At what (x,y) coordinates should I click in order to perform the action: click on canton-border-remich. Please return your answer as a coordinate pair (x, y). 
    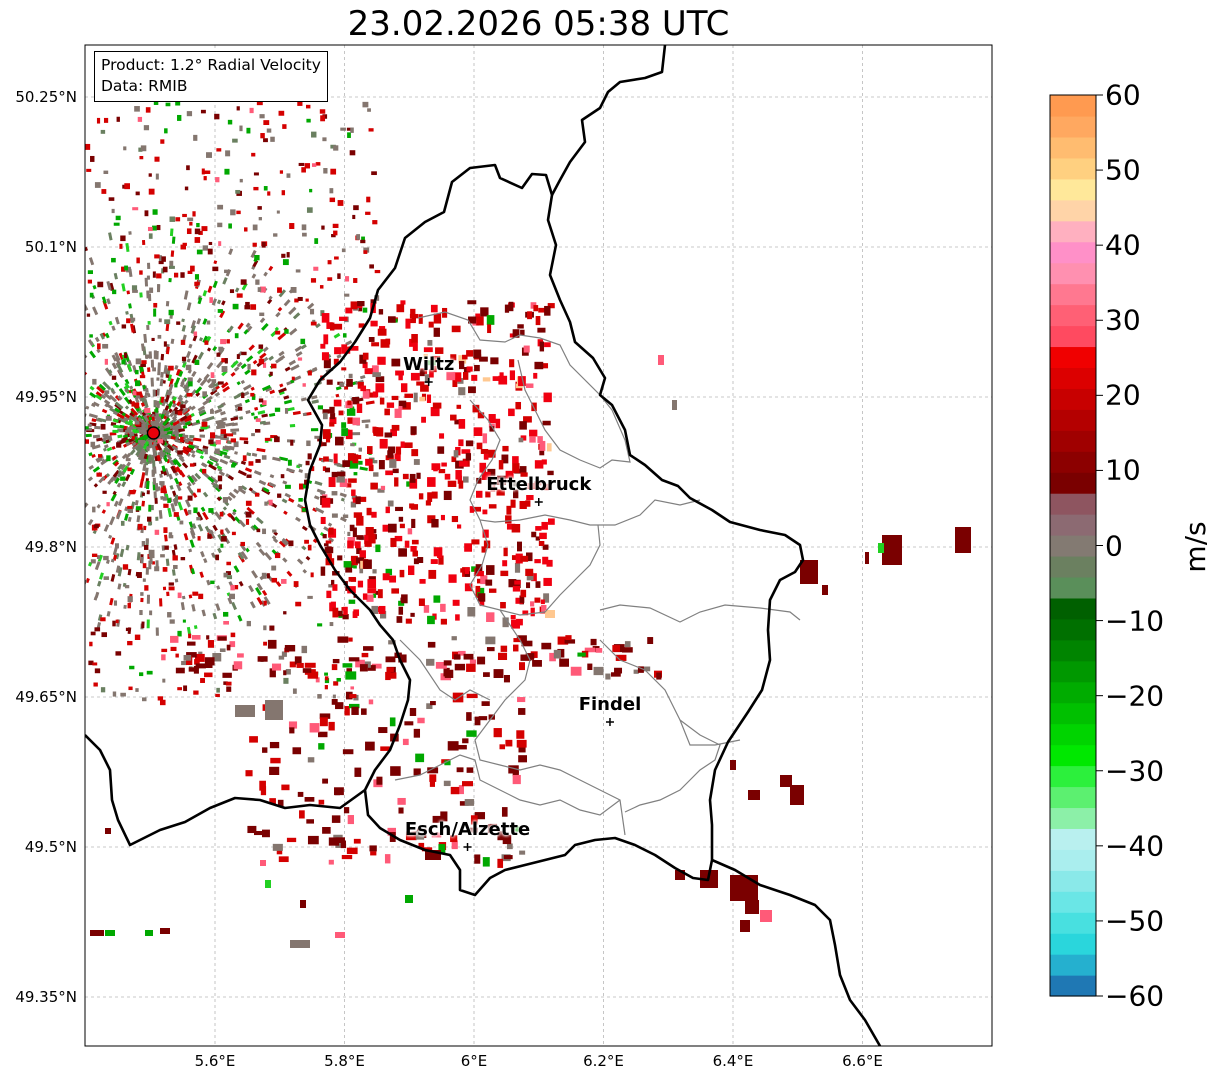
    Looking at the image, I should click on (670, 692).